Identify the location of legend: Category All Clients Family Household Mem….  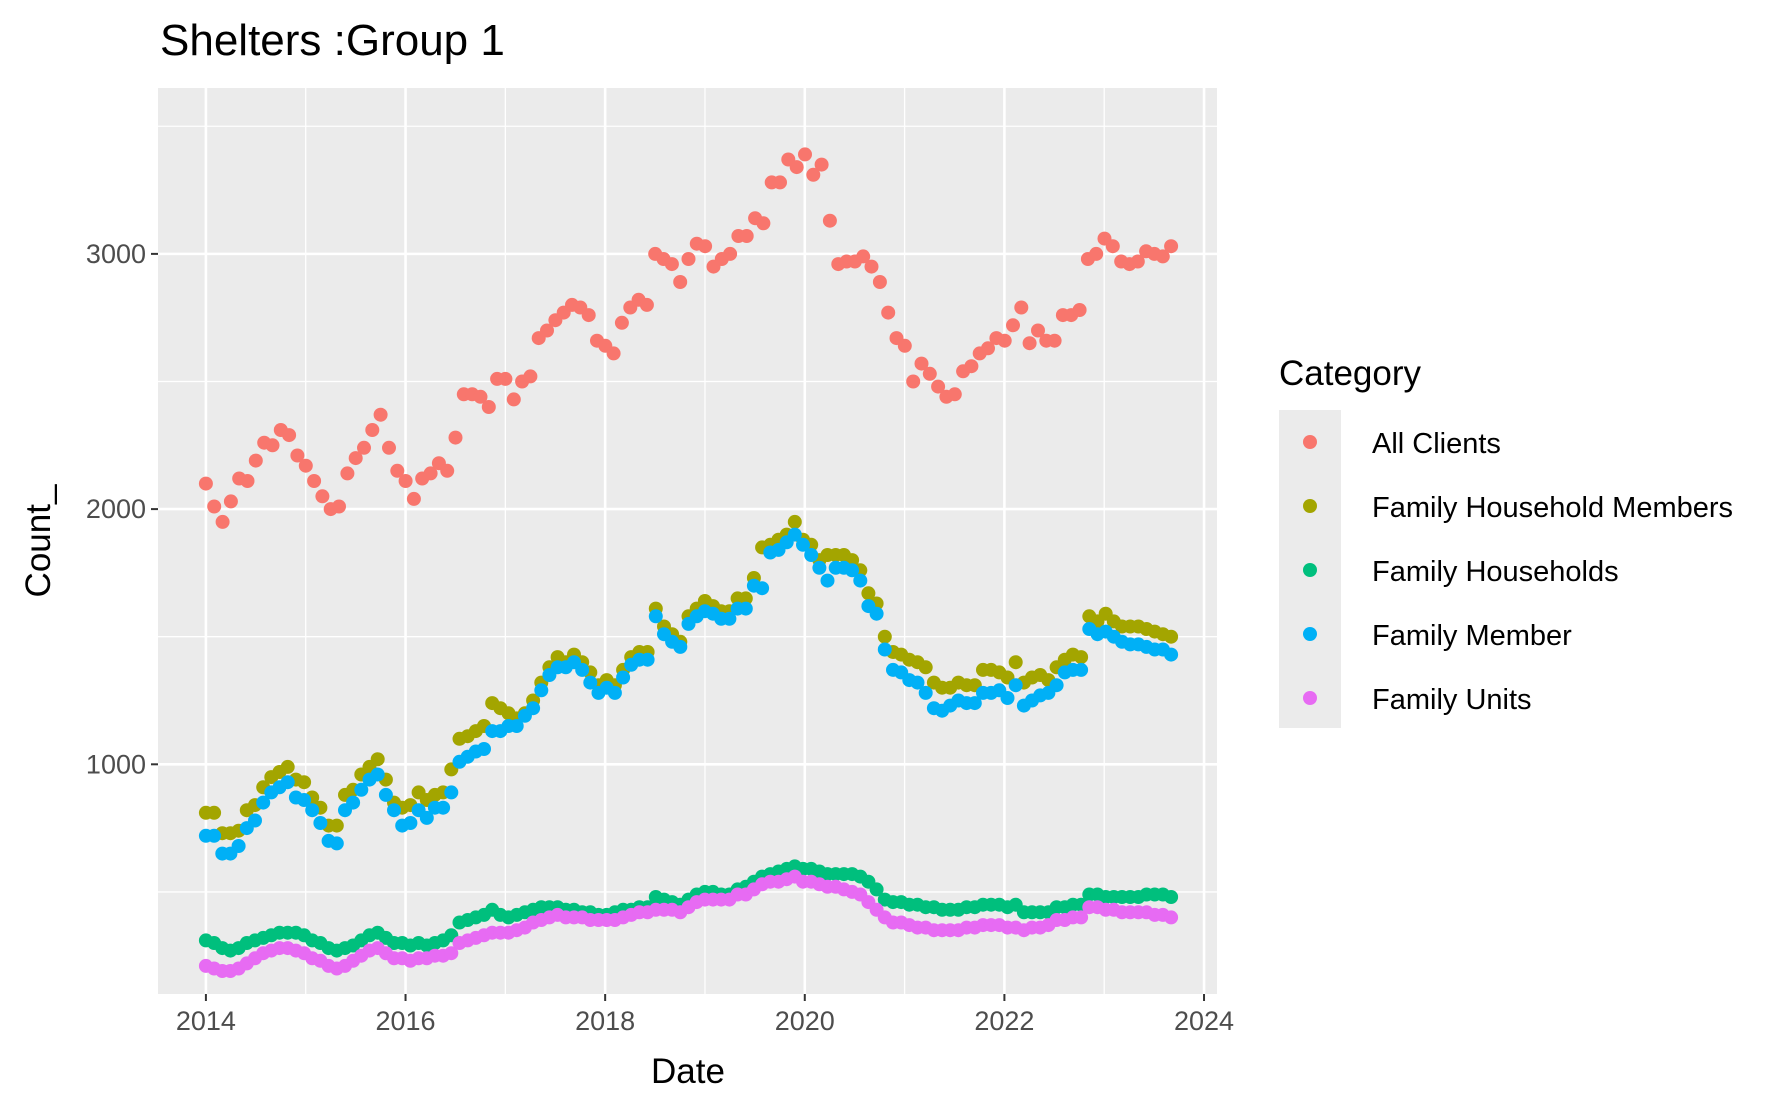
(1506, 541).